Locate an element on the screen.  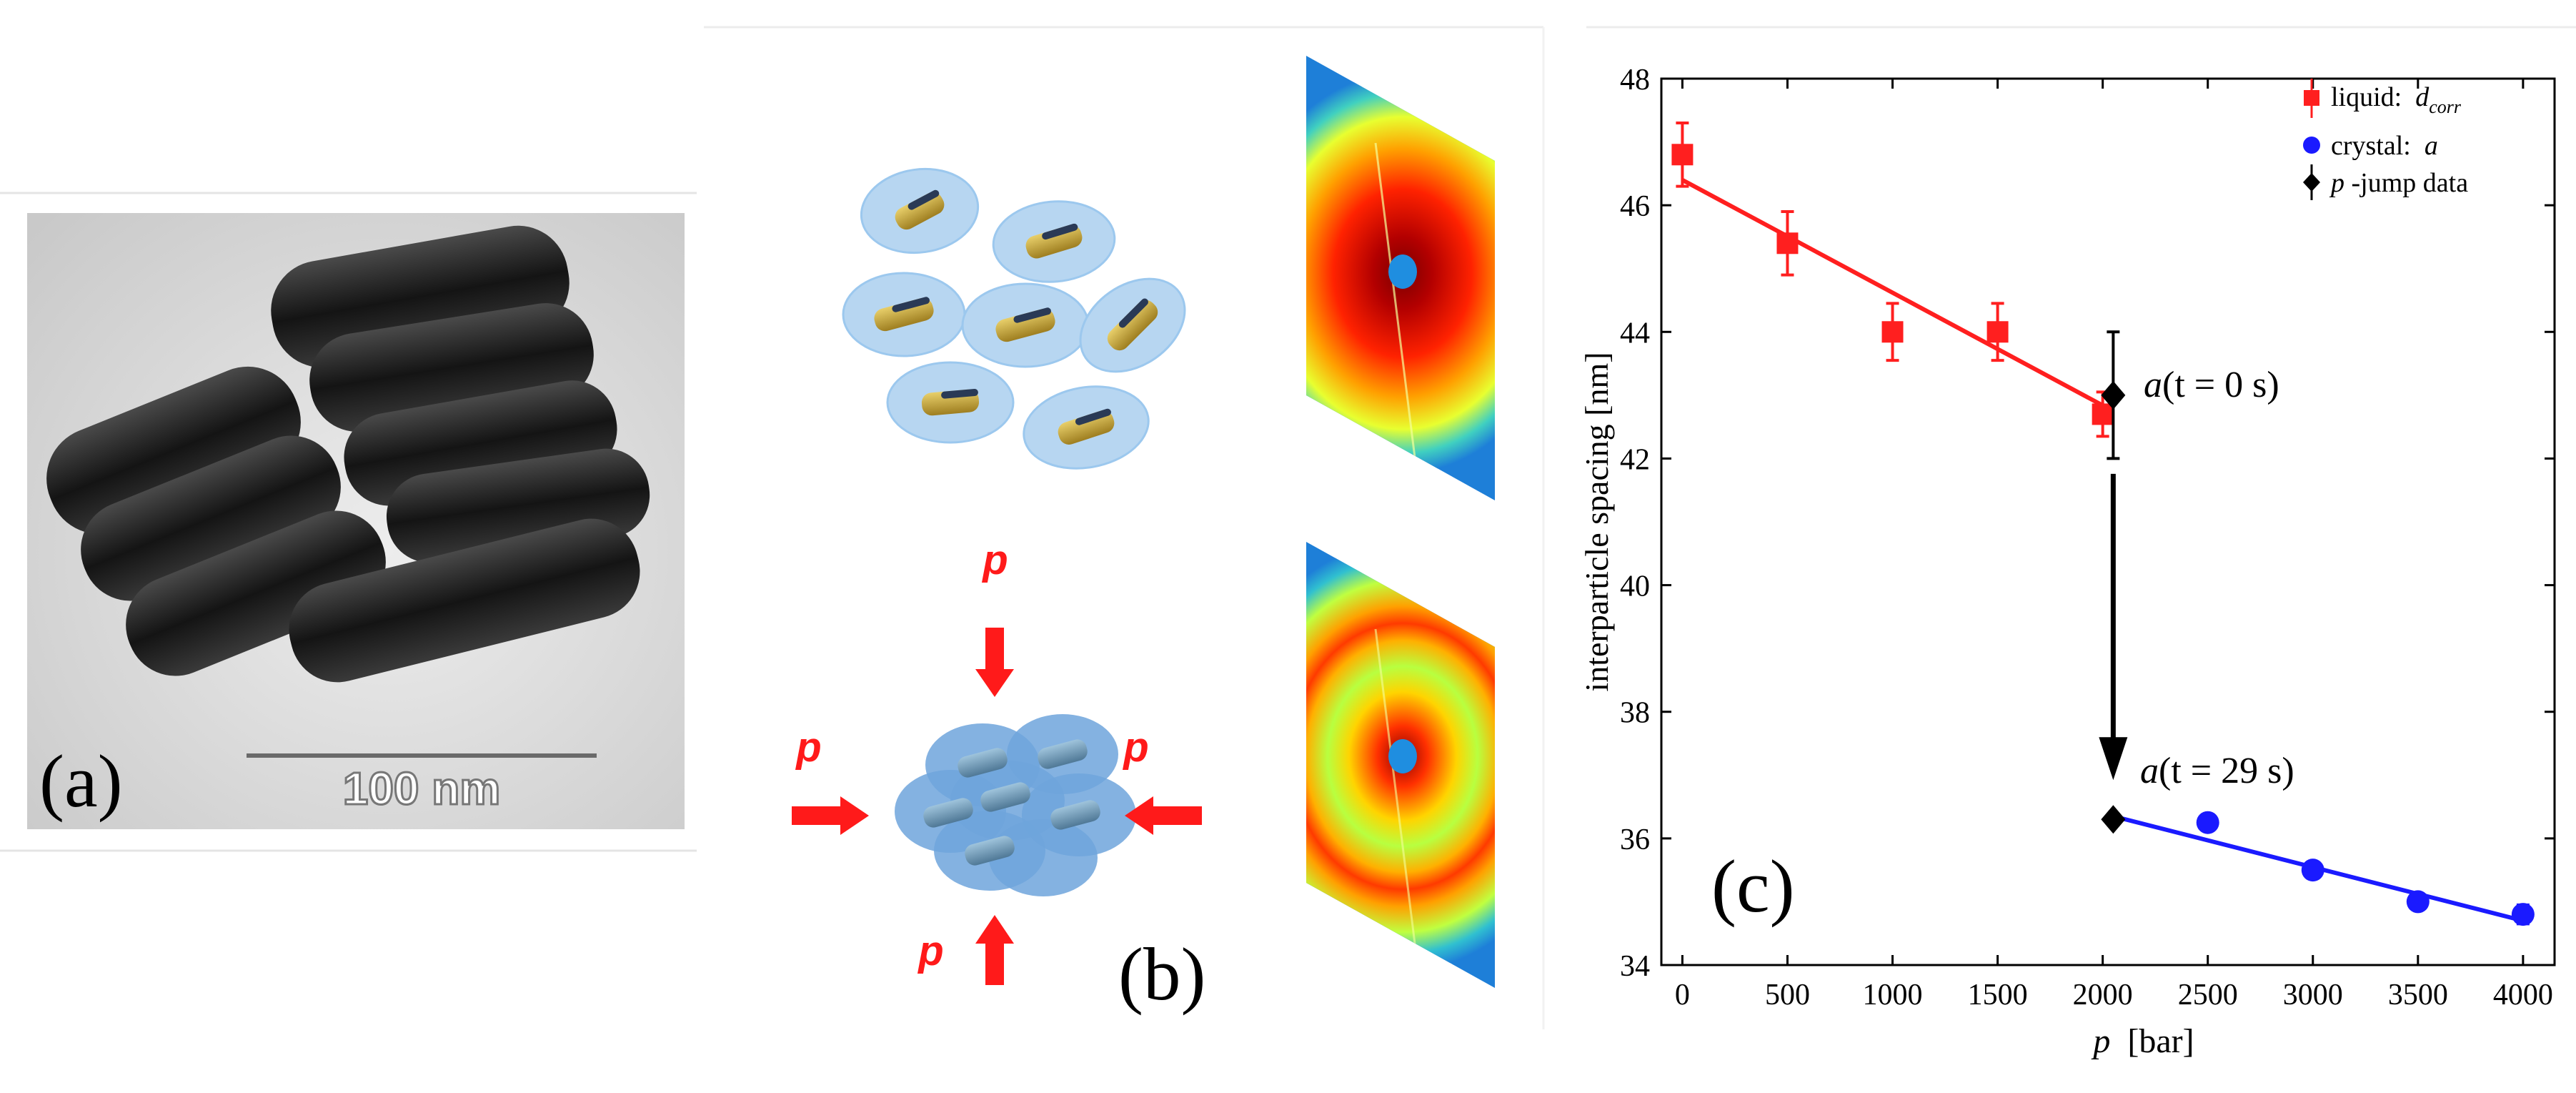
annotation-t29: a(t = 29 s) is located at coordinates (2217, 771).